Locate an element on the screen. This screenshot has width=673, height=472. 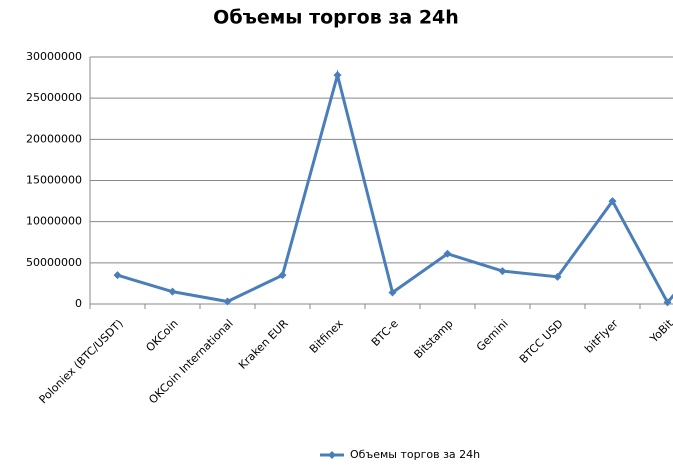
y-tick-label: 0 is located at coordinates (78, 303).